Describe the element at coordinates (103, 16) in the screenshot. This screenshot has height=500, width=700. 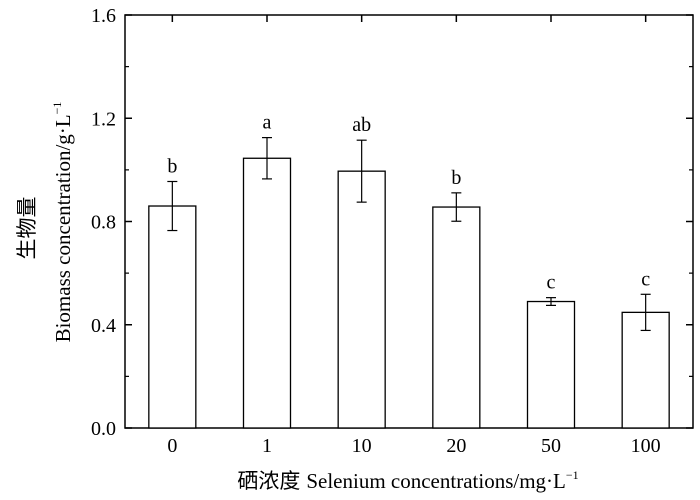
I see `y-tick-label: 1.6` at that location.